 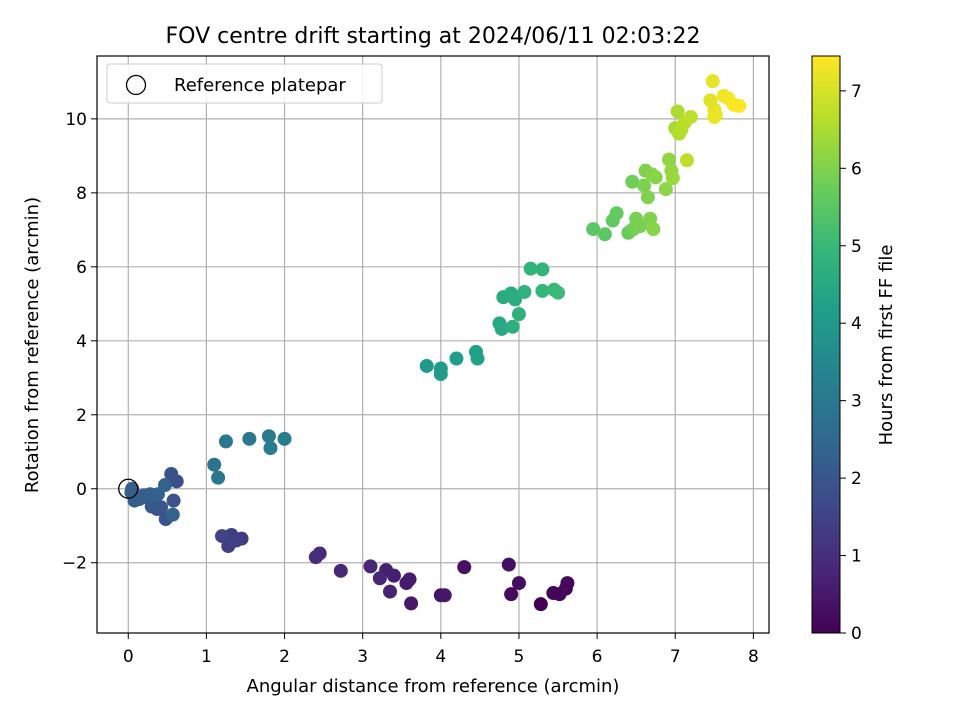 What do you see at coordinates (81, 194) in the screenshot?
I see `y-tick-label: 8` at bounding box center [81, 194].